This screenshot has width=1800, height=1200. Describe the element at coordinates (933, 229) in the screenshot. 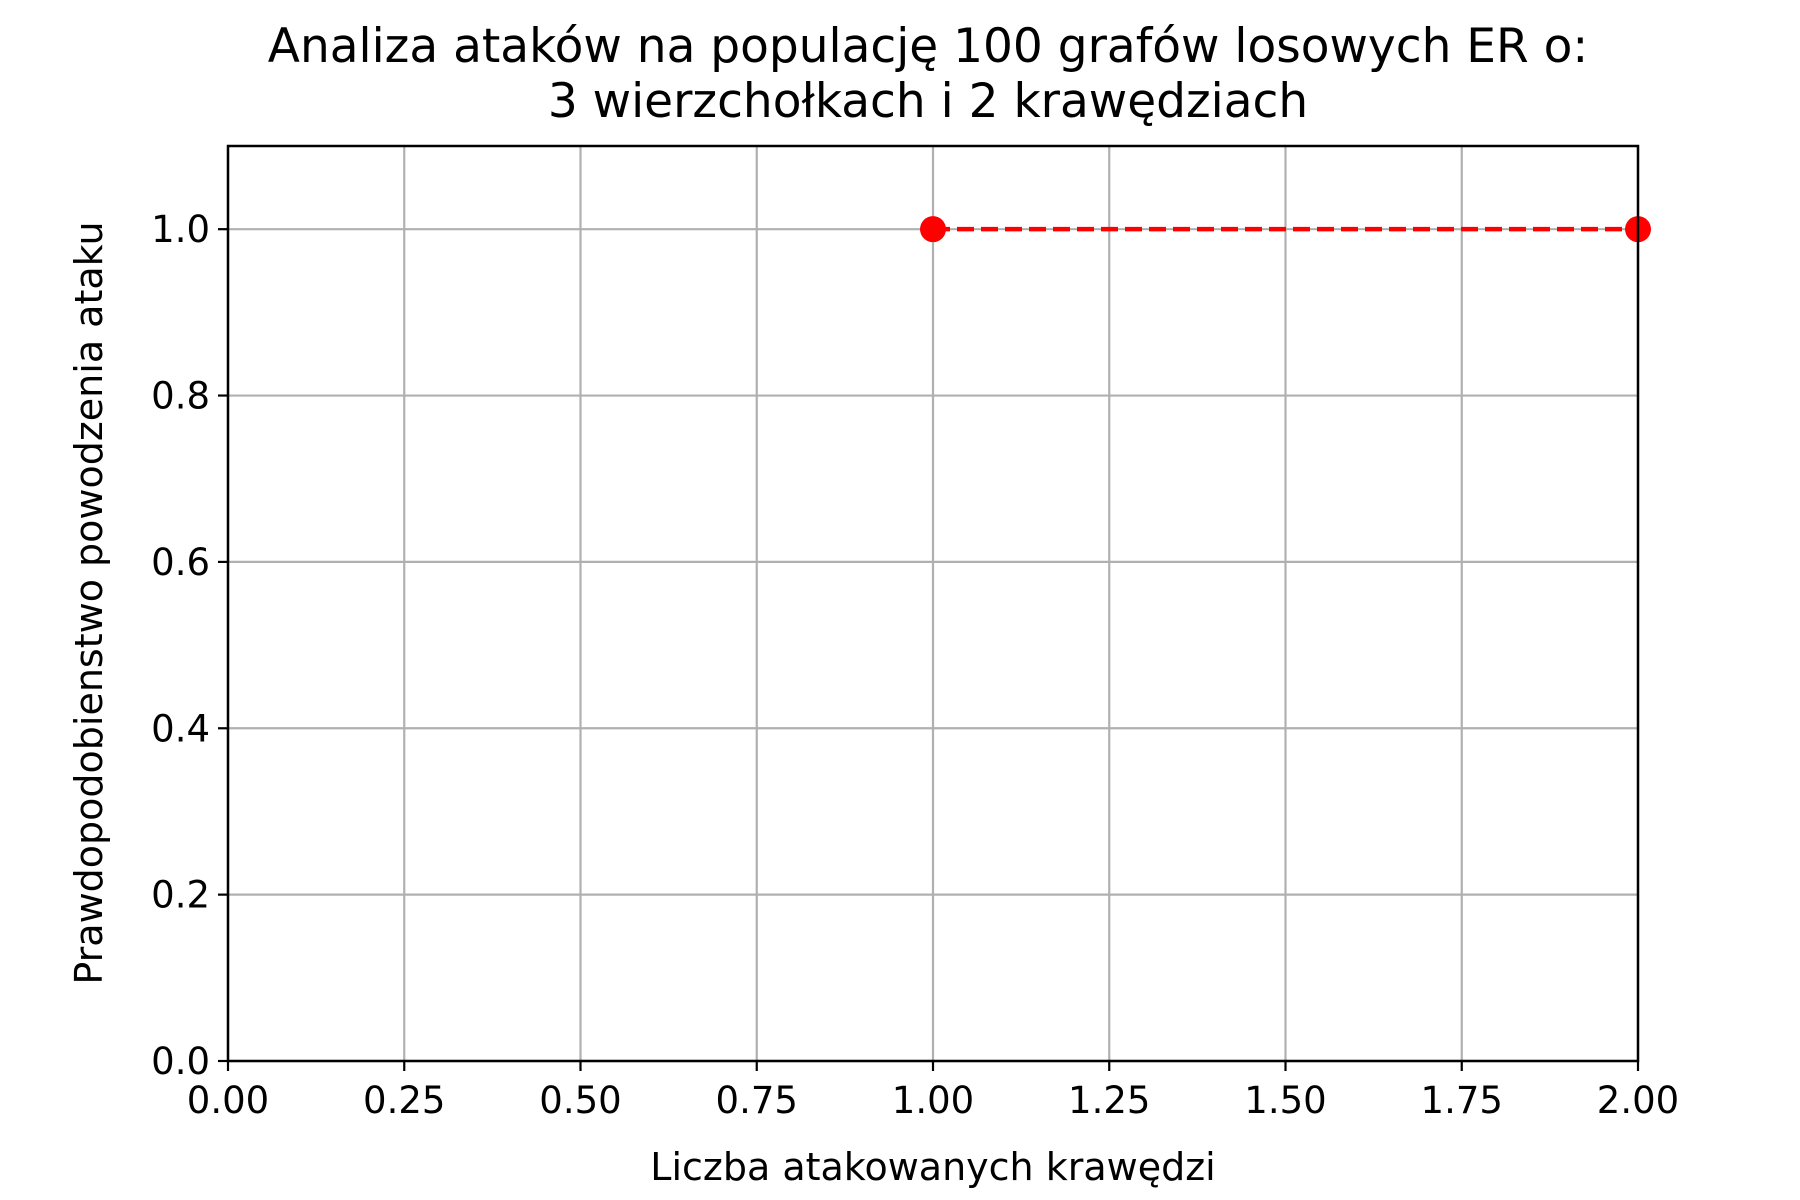

I see `data-point` at that location.